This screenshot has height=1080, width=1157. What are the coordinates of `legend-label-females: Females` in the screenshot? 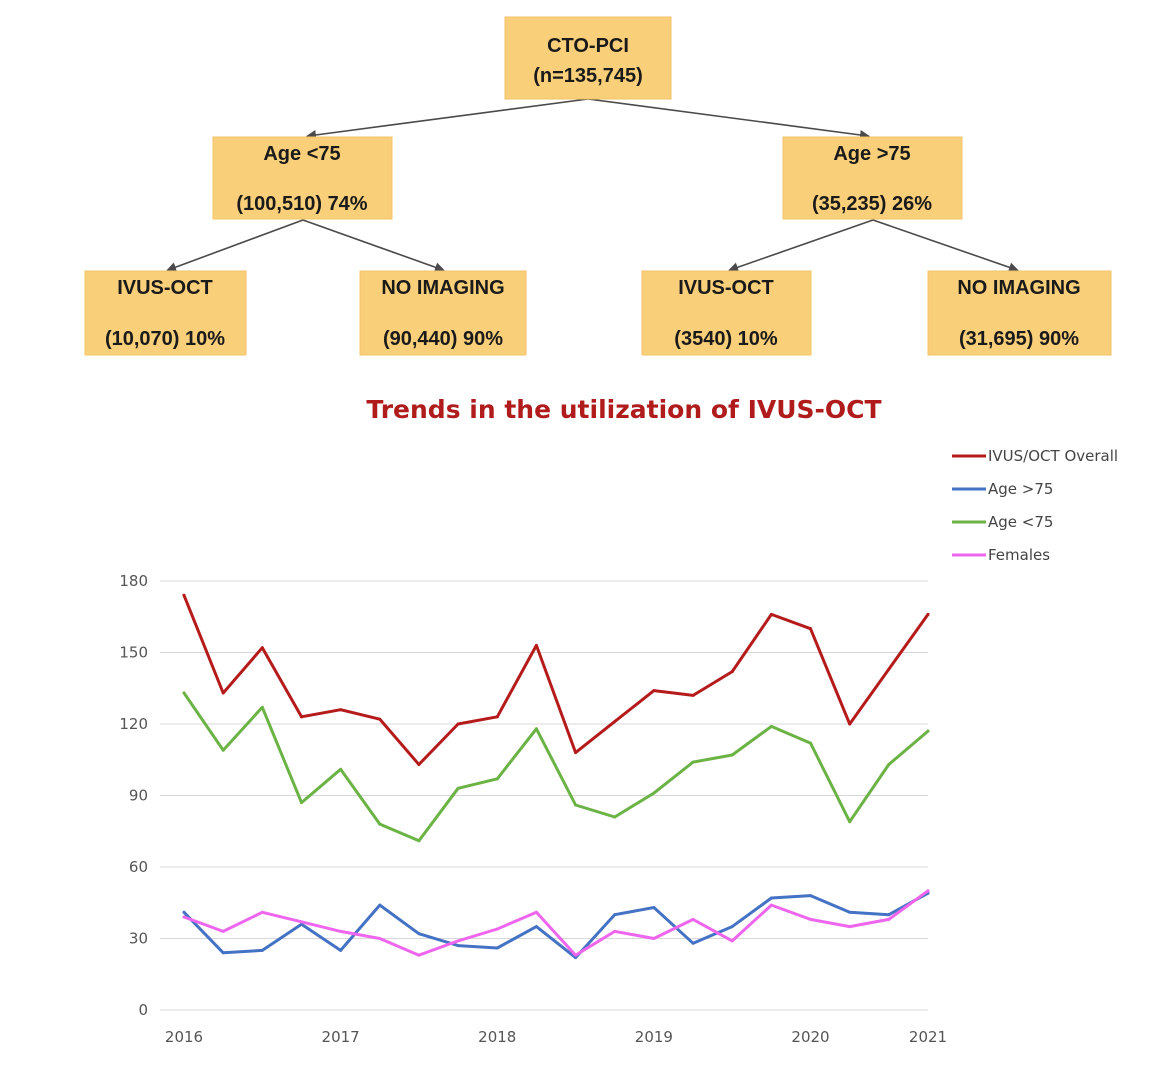 It's located at (1019, 555).